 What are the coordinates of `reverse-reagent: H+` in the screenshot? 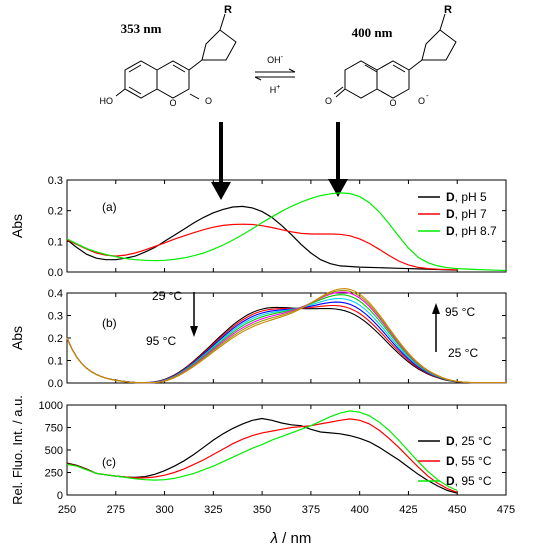 It's located at (275, 89).